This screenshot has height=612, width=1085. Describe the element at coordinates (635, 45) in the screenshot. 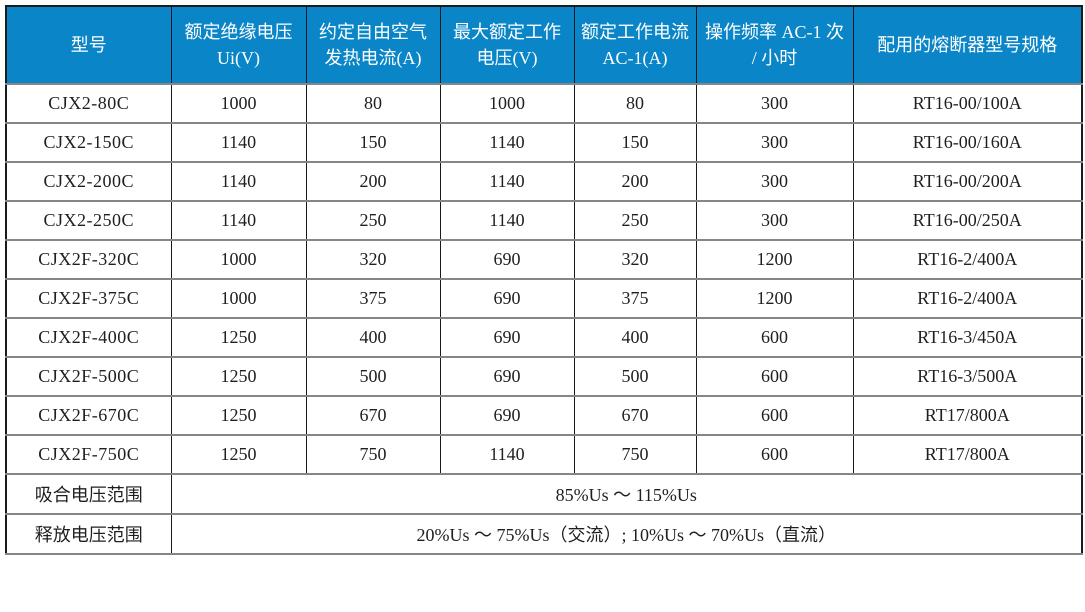

I see `header-cell-working-current: 额定工作电流 AC-1(A)` at that location.